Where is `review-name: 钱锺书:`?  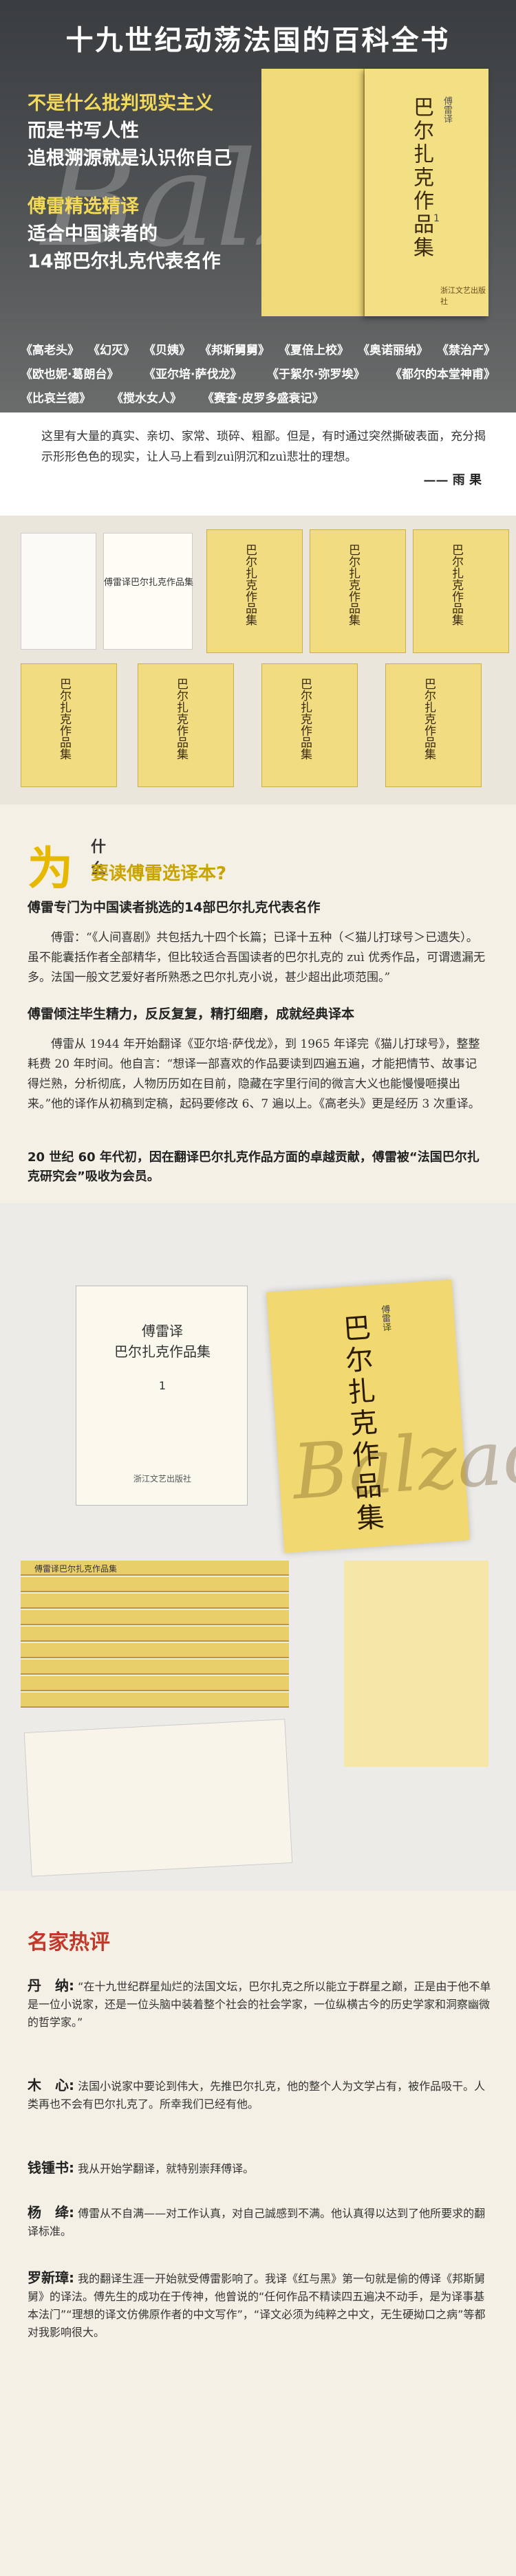
review-name: 钱锺书: is located at coordinates (51, 2167).